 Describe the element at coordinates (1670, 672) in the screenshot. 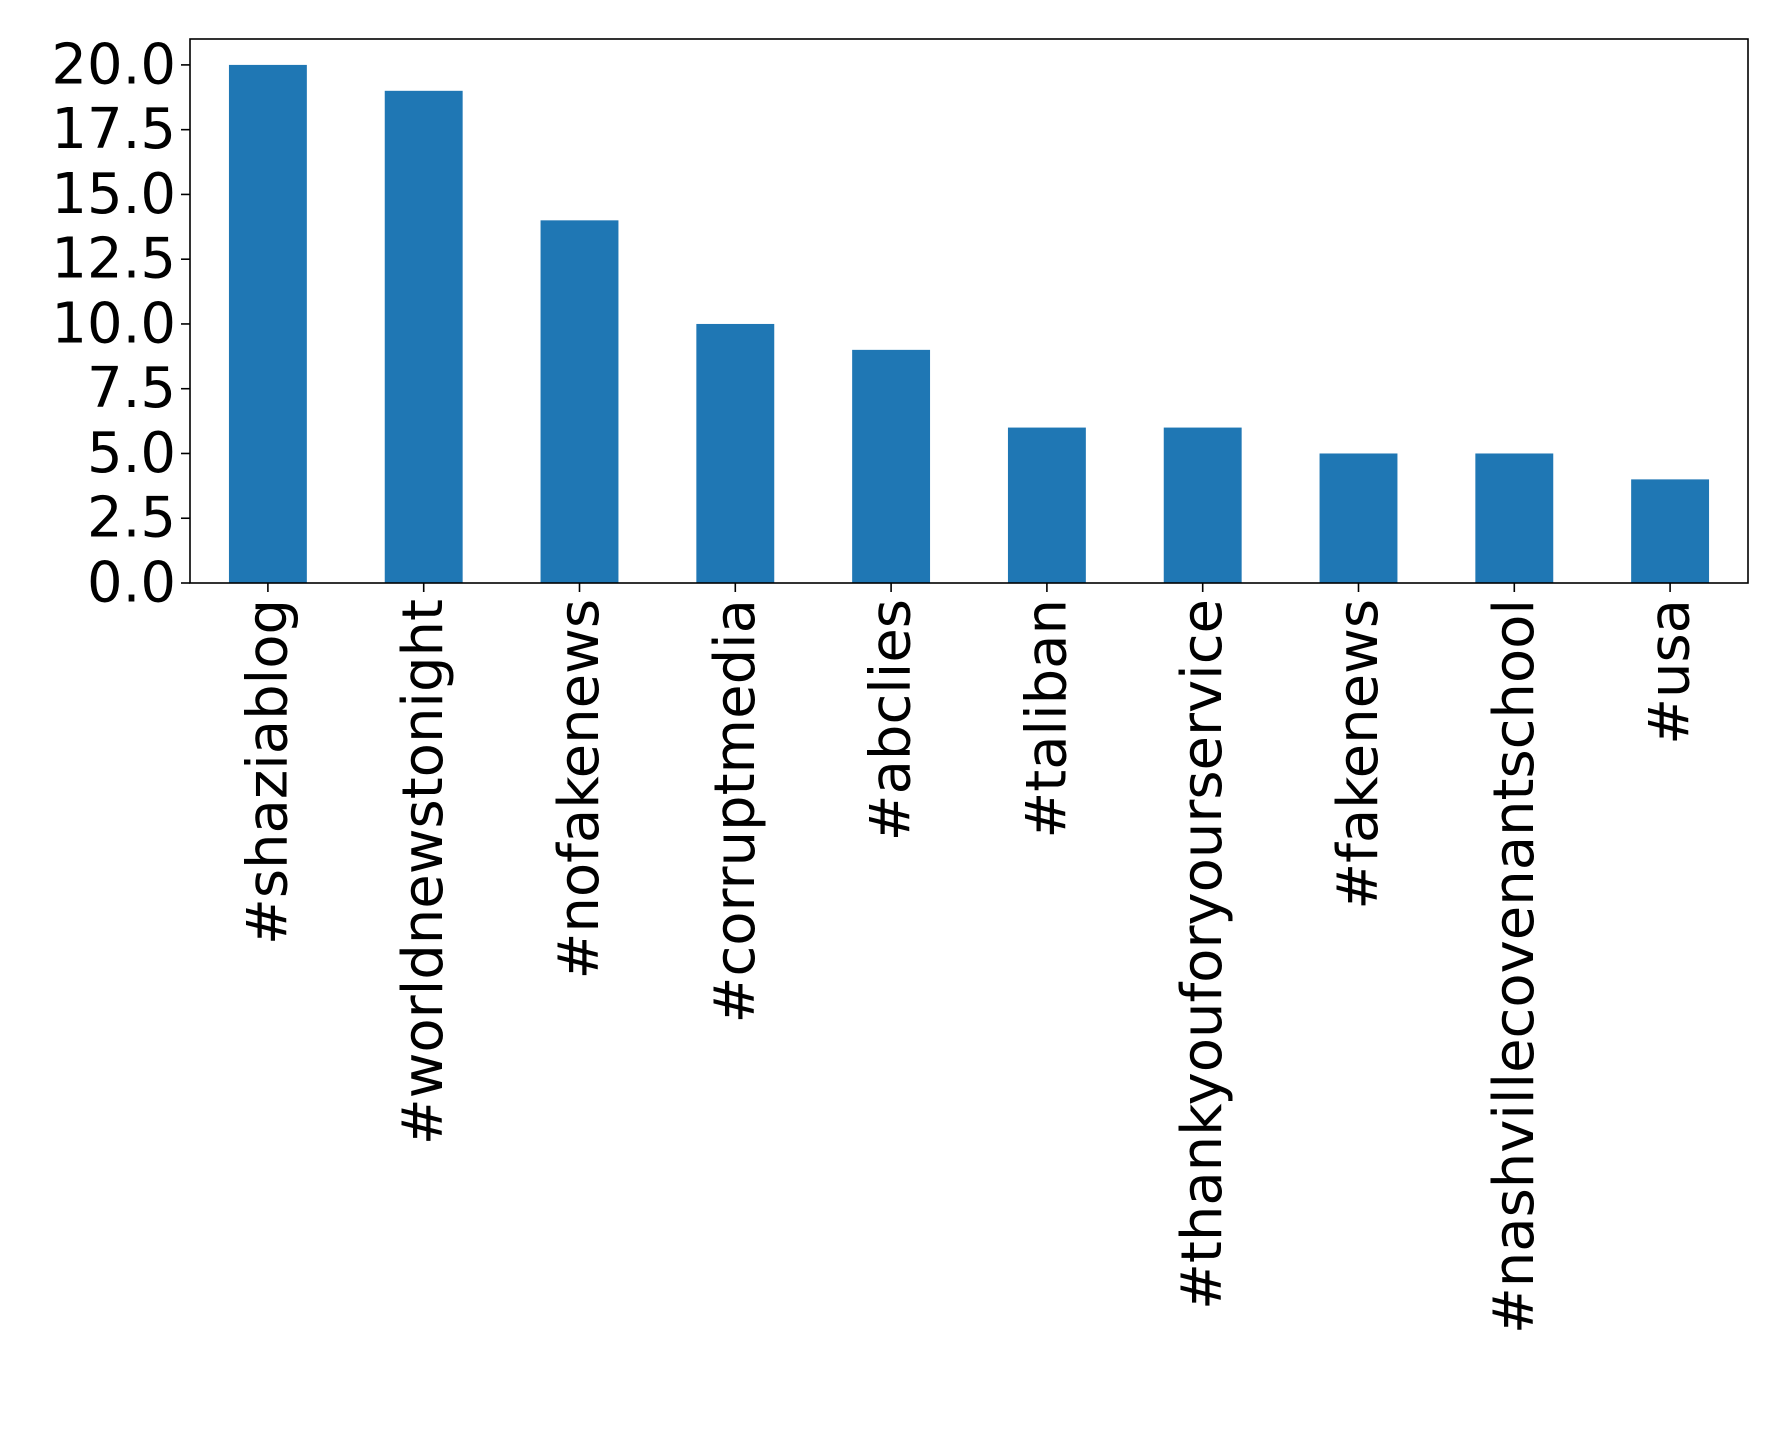

I see `x-tick-label: #usa` at that location.